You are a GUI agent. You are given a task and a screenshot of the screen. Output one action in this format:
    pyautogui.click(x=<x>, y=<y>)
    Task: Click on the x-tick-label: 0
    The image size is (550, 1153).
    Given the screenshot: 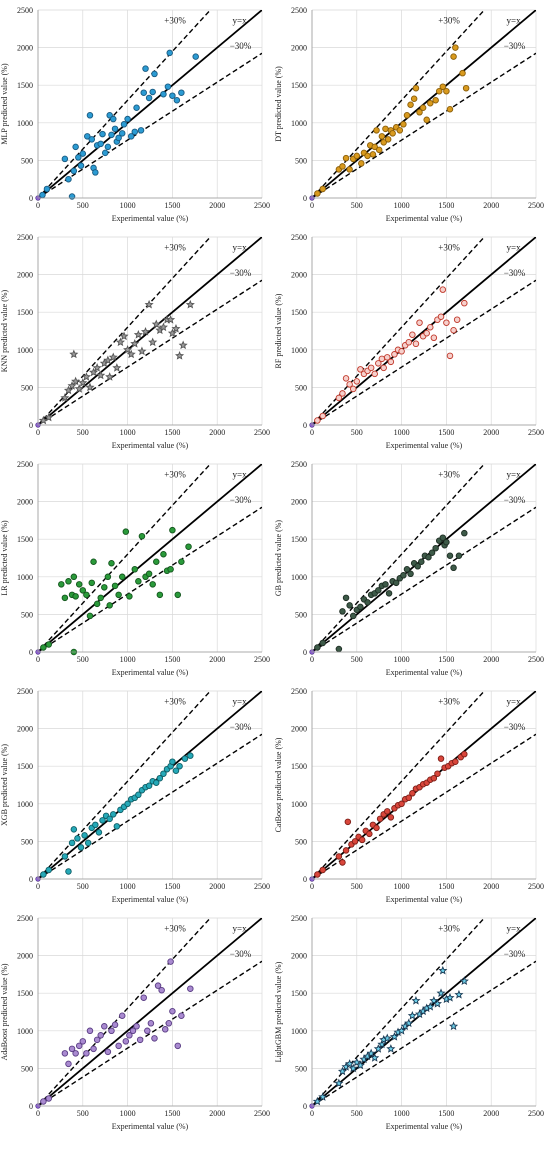 What is the action you would take?
    pyautogui.click(x=38, y=1113)
    